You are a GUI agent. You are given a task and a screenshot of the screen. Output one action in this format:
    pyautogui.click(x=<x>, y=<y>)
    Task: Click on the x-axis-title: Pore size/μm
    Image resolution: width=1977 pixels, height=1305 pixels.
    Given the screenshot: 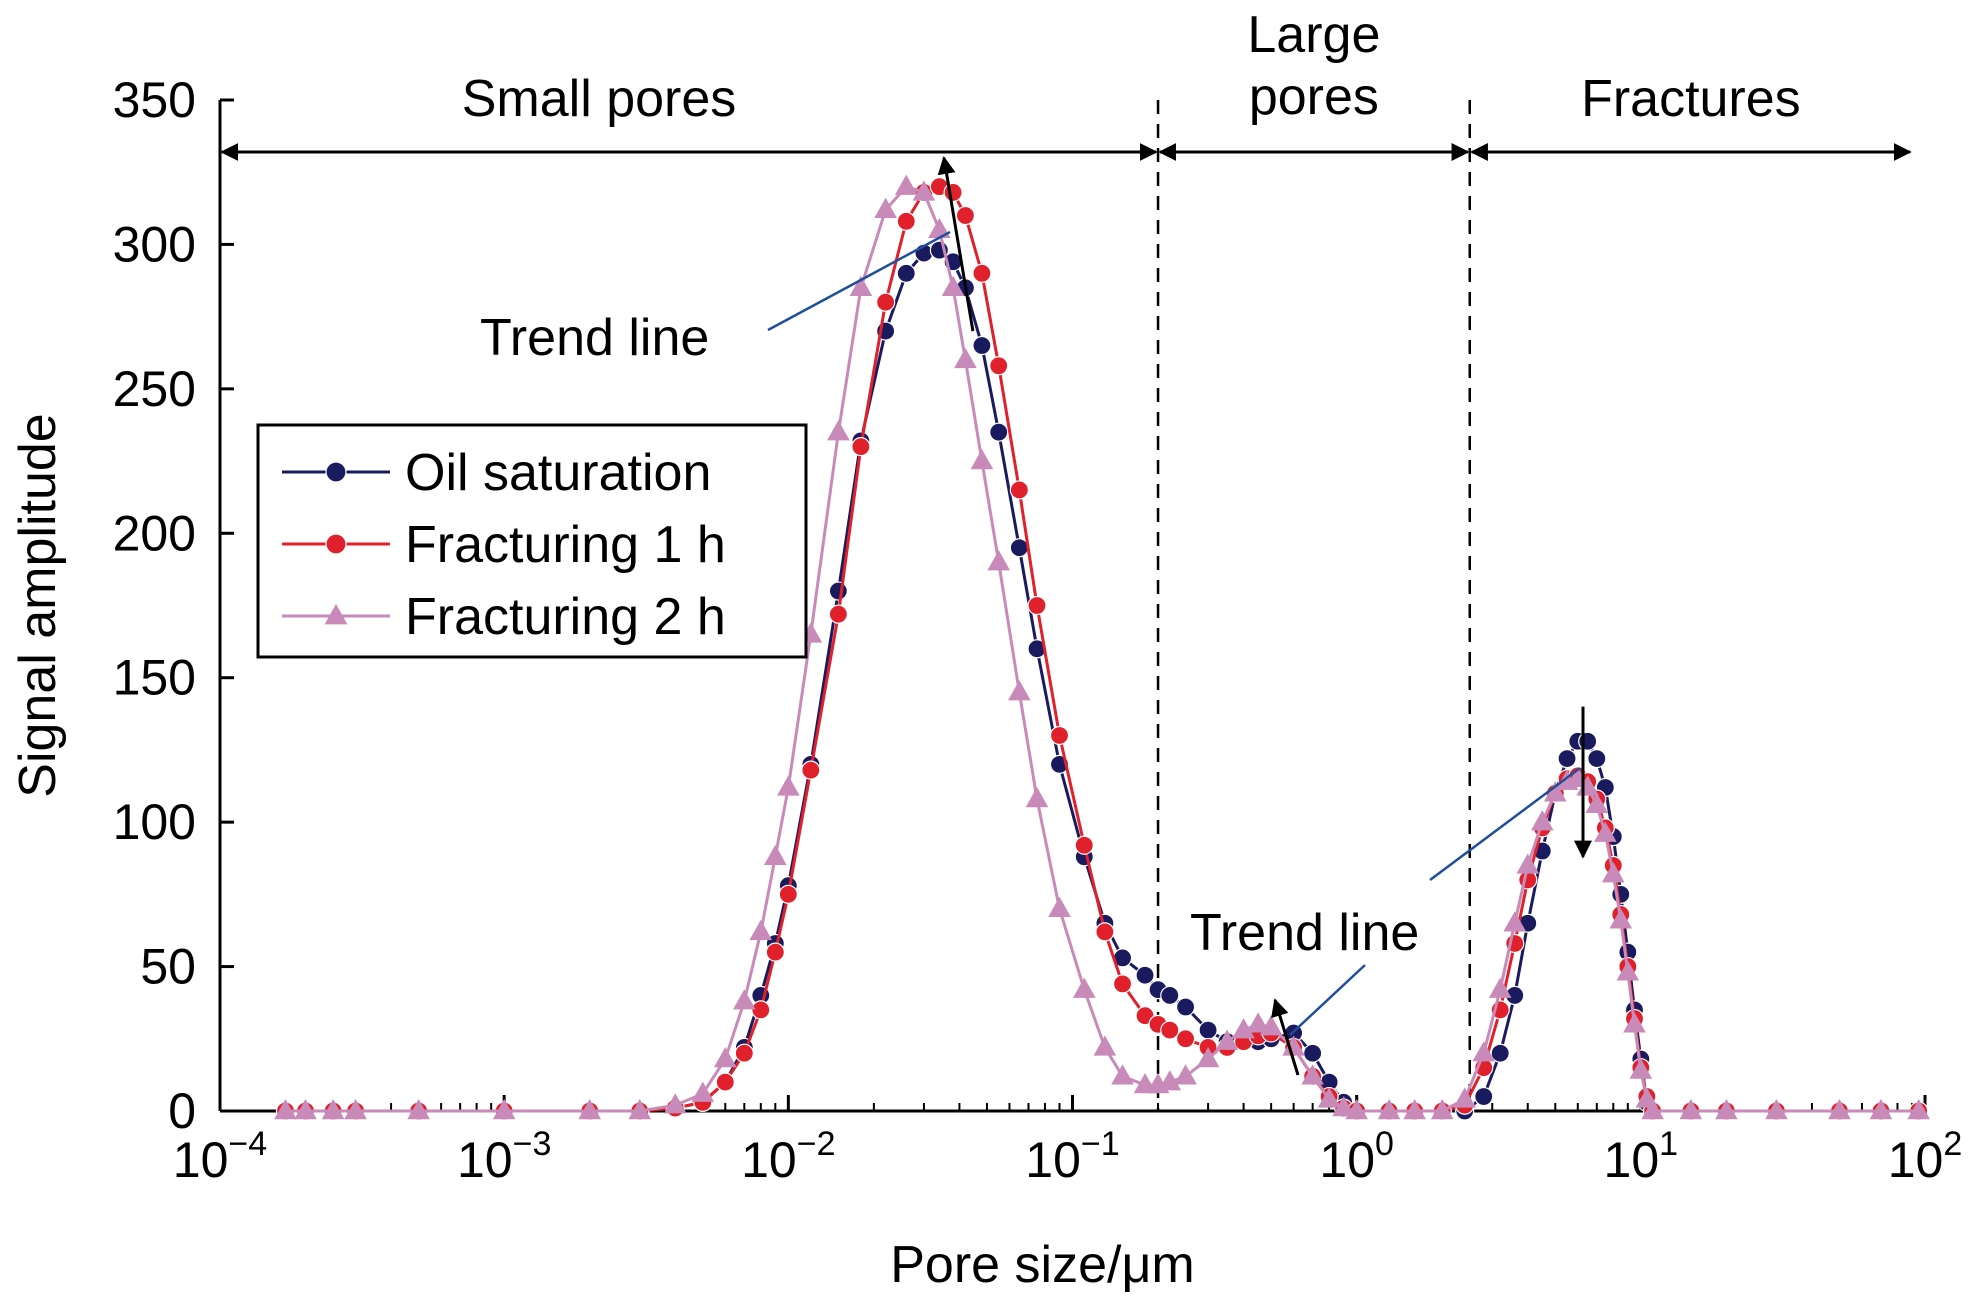 What is the action you would take?
    pyautogui.click(x=1042, y=1265)
    